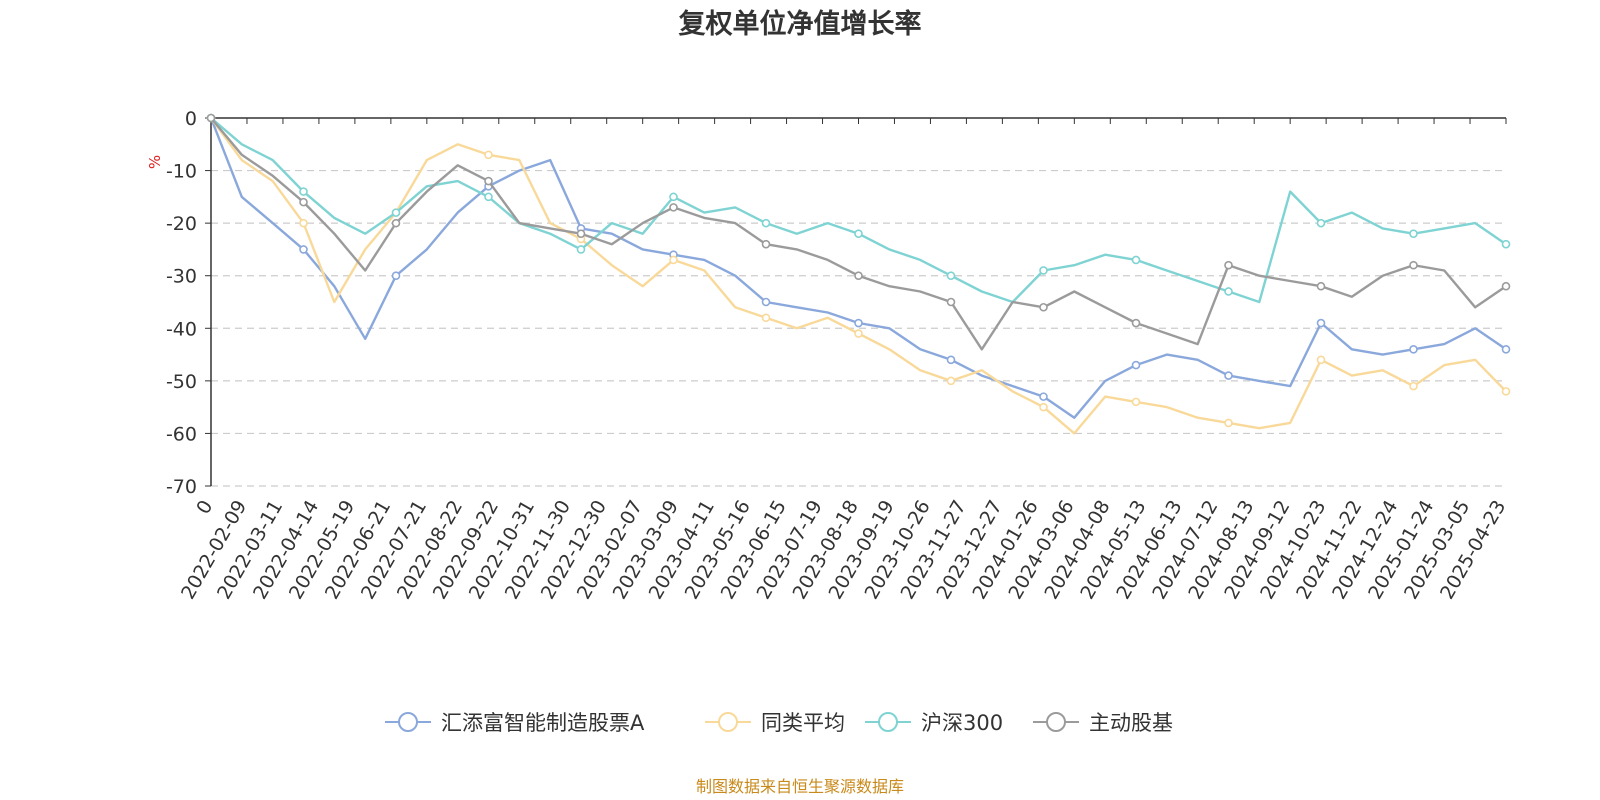  I want to click on y-tick-label: -70, so click(181, 487).